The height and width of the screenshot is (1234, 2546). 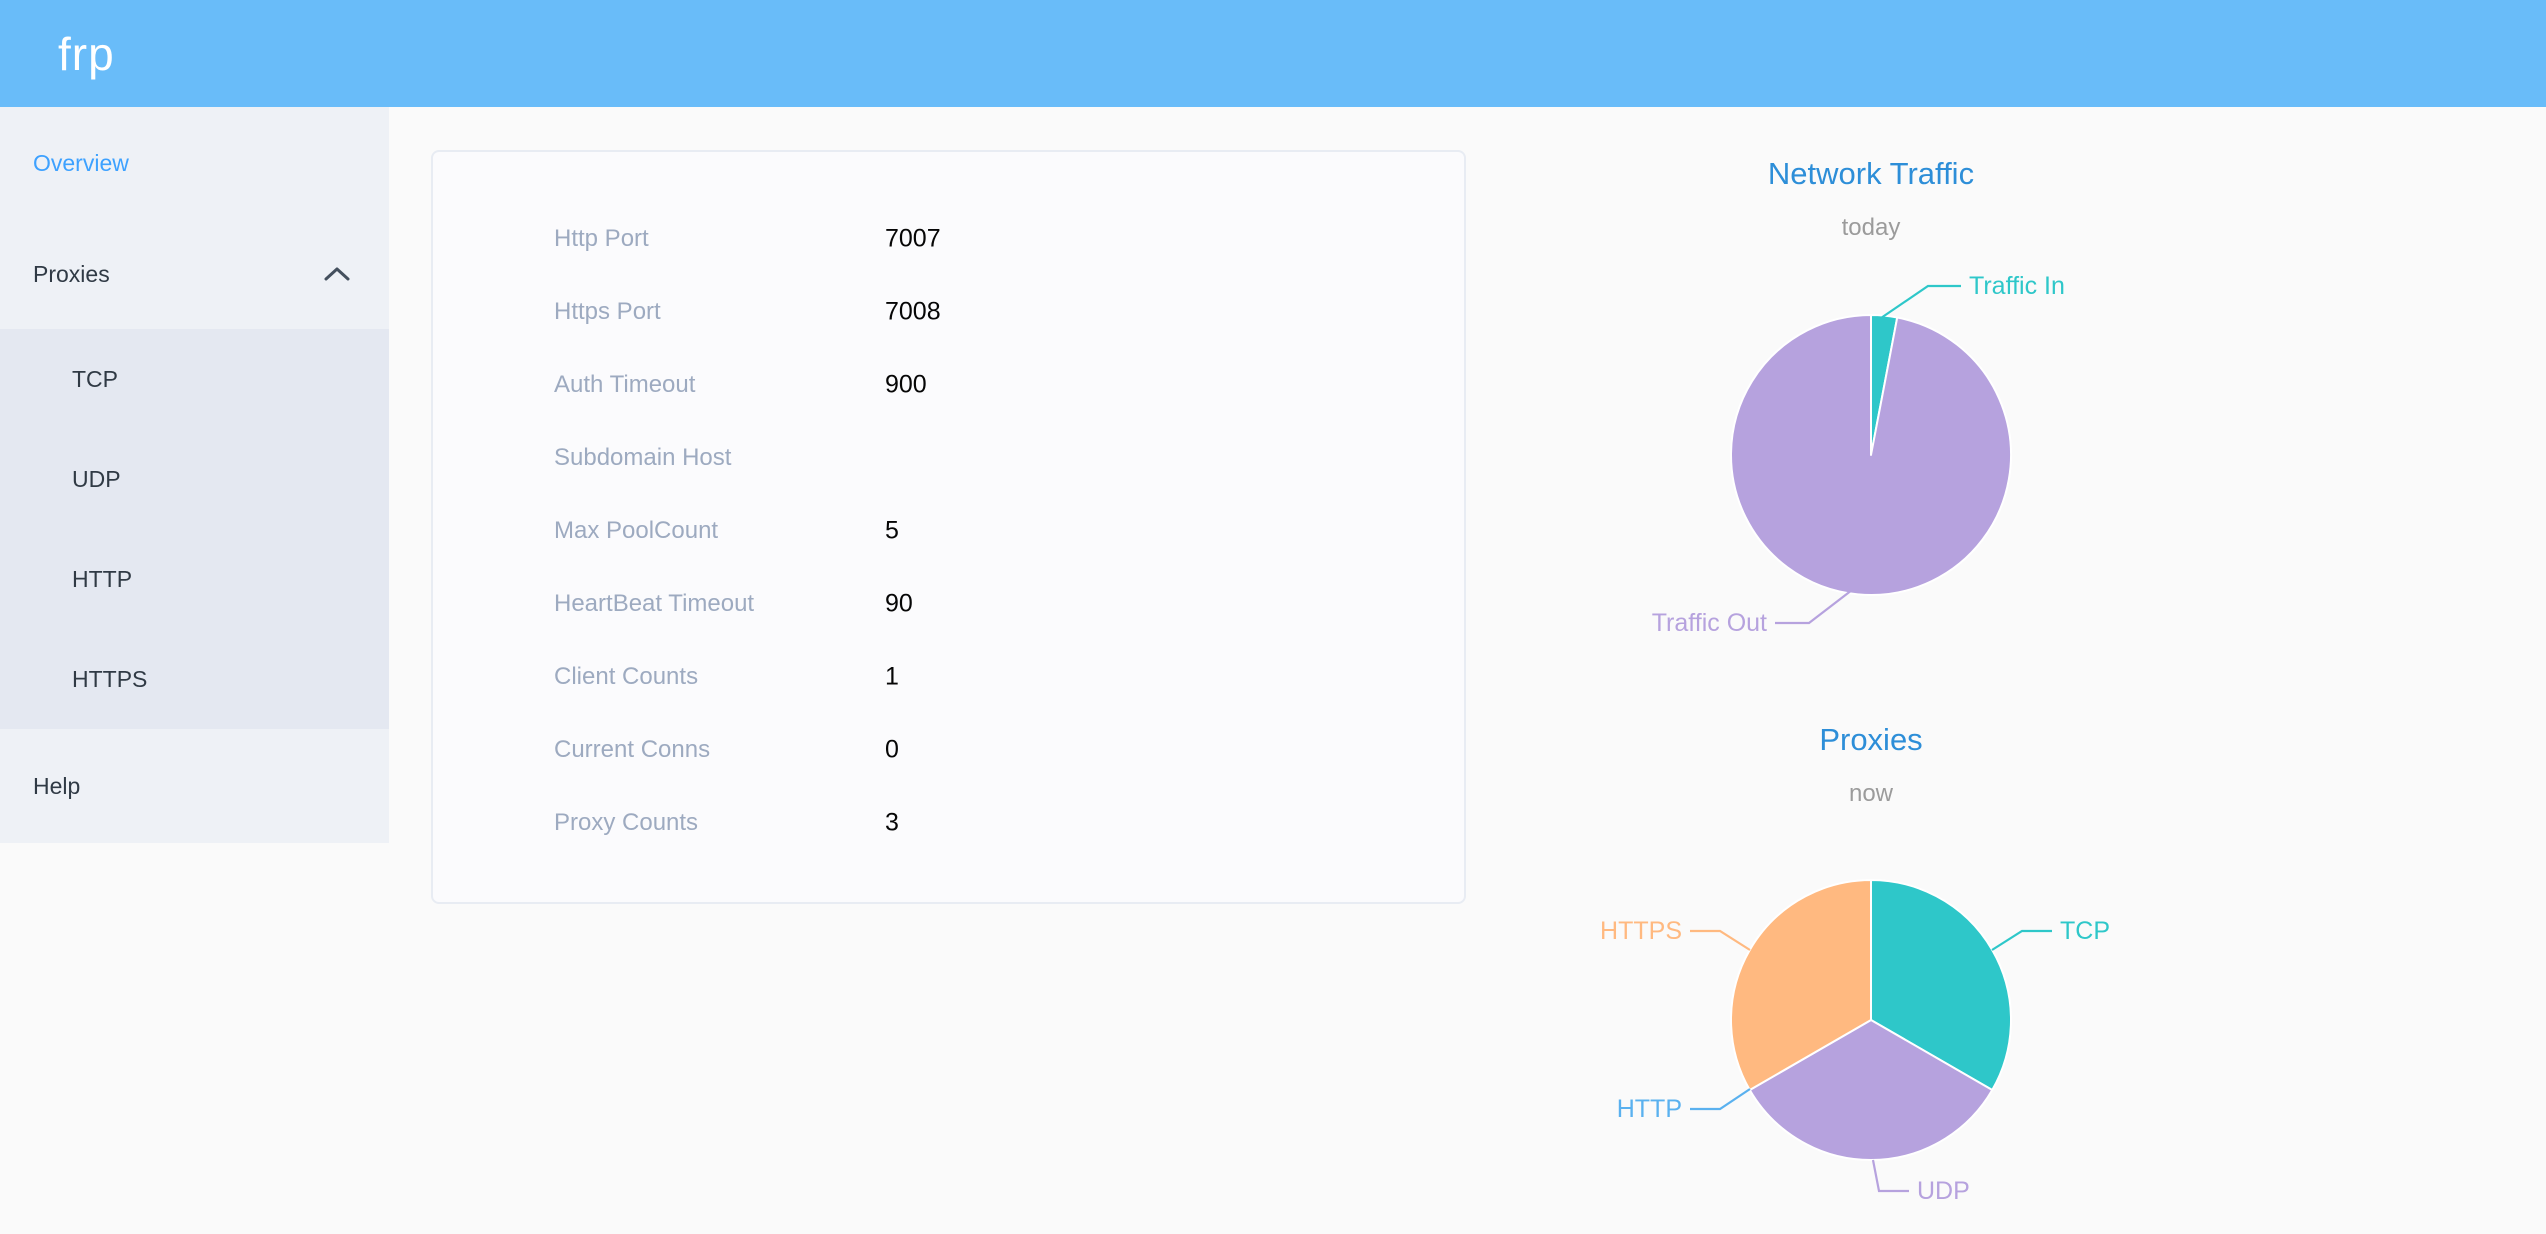 What do you see at coordinates (1649, 1109) in the screenshot?
I see `pie-label-http: HTTP` at bounding box center [1649, 1109].